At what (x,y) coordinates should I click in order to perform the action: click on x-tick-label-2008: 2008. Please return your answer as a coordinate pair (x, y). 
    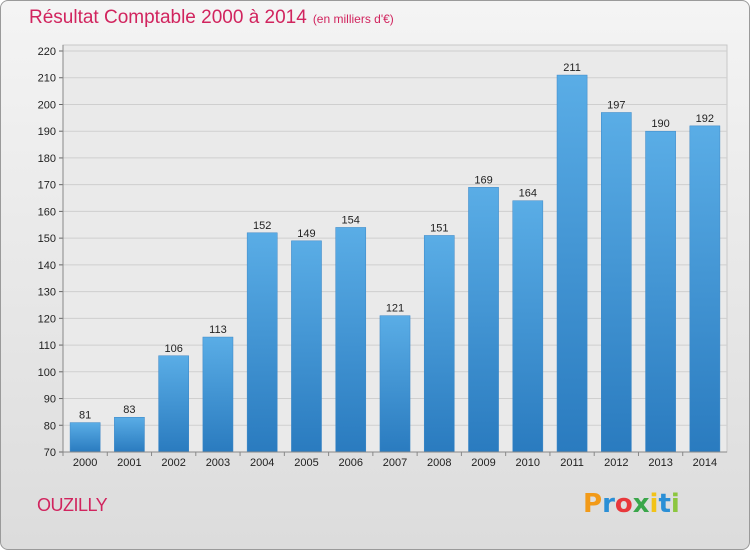
    Looking at the image, I should click on (439, 463).